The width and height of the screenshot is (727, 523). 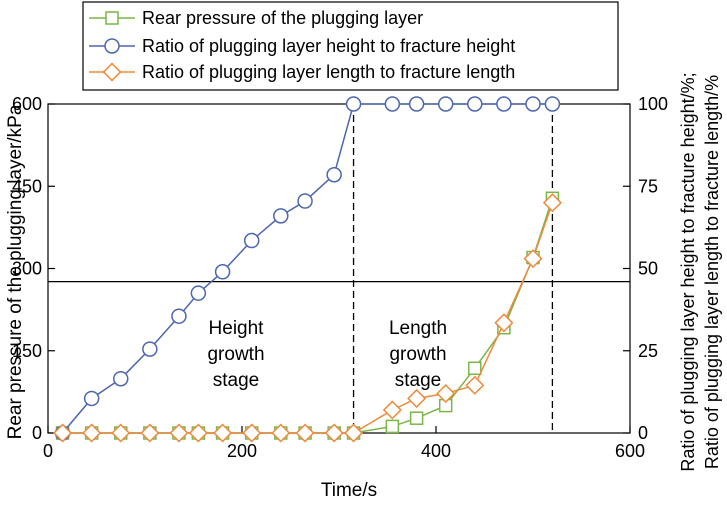 What do you see at coordinates (643, 433) in the screenshot?
I see `y-right-tick-label-0: 0` at bounding box center [643, 433].